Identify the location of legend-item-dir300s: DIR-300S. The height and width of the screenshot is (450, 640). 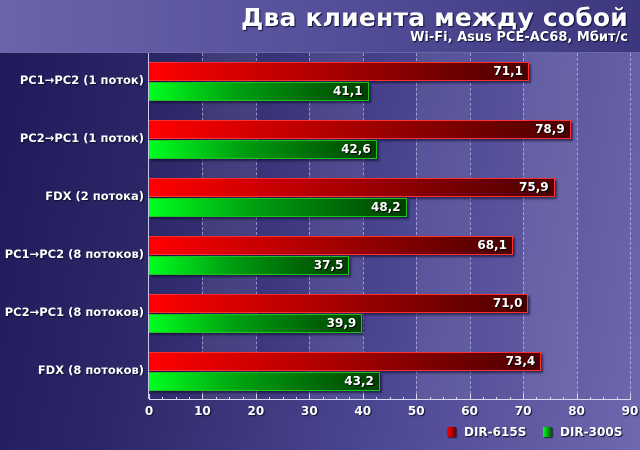
(582, 432).